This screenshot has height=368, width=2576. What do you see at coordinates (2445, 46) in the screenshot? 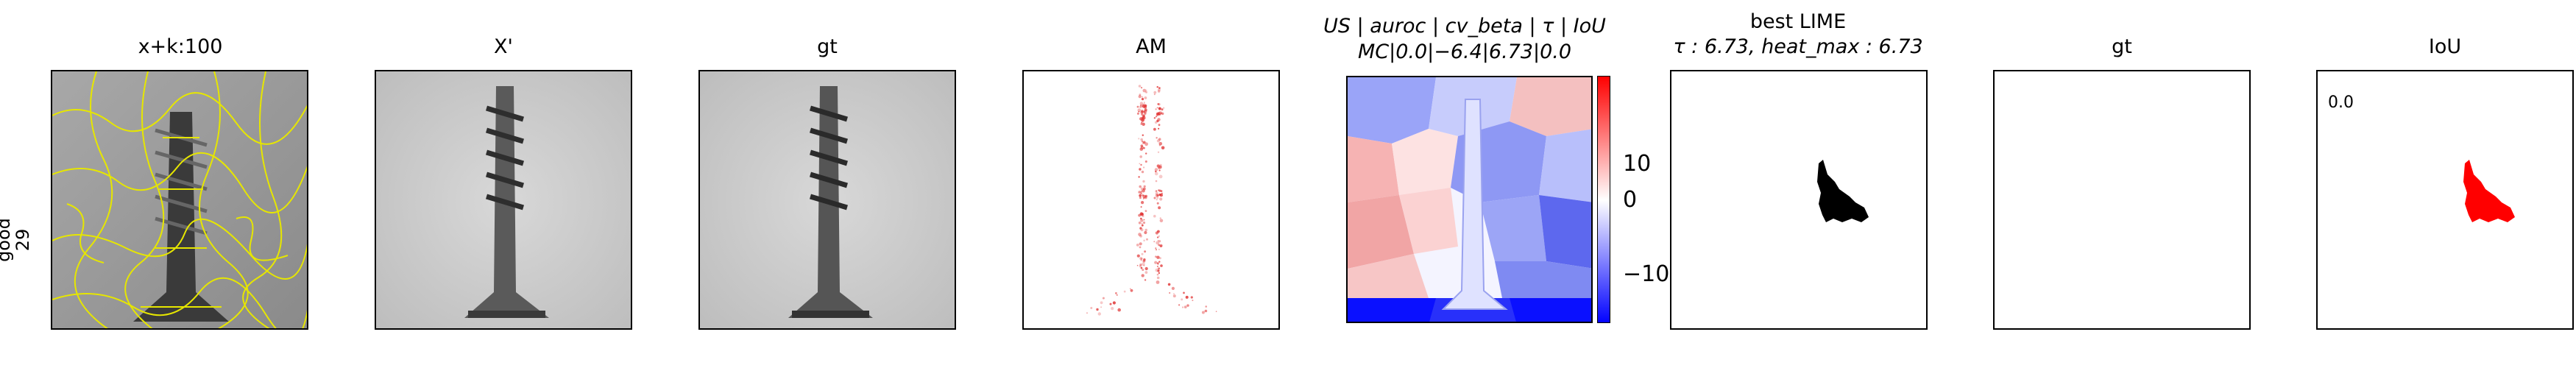
I see `panel-title-iou: IoU` at bounding box center [2445, 46].